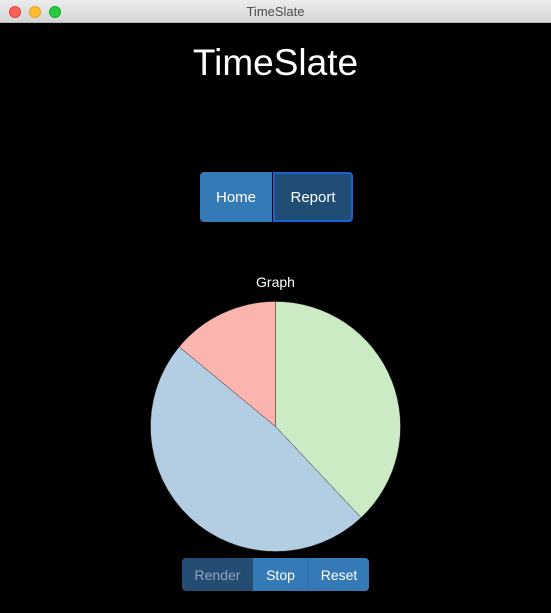 This screenshot has height=613, width=551. I want to click on stop-button: Stop, so click(281, 574).